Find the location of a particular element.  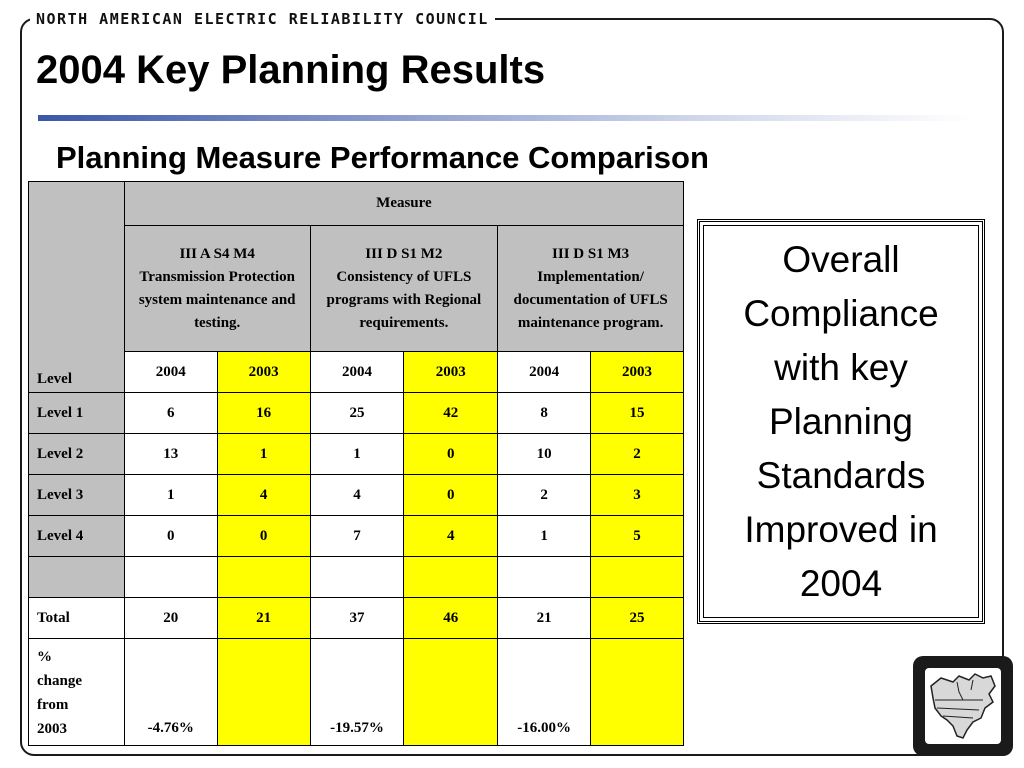

total-row: Total 20 21 37 46 21 25 is located at coordinates (356, 618).